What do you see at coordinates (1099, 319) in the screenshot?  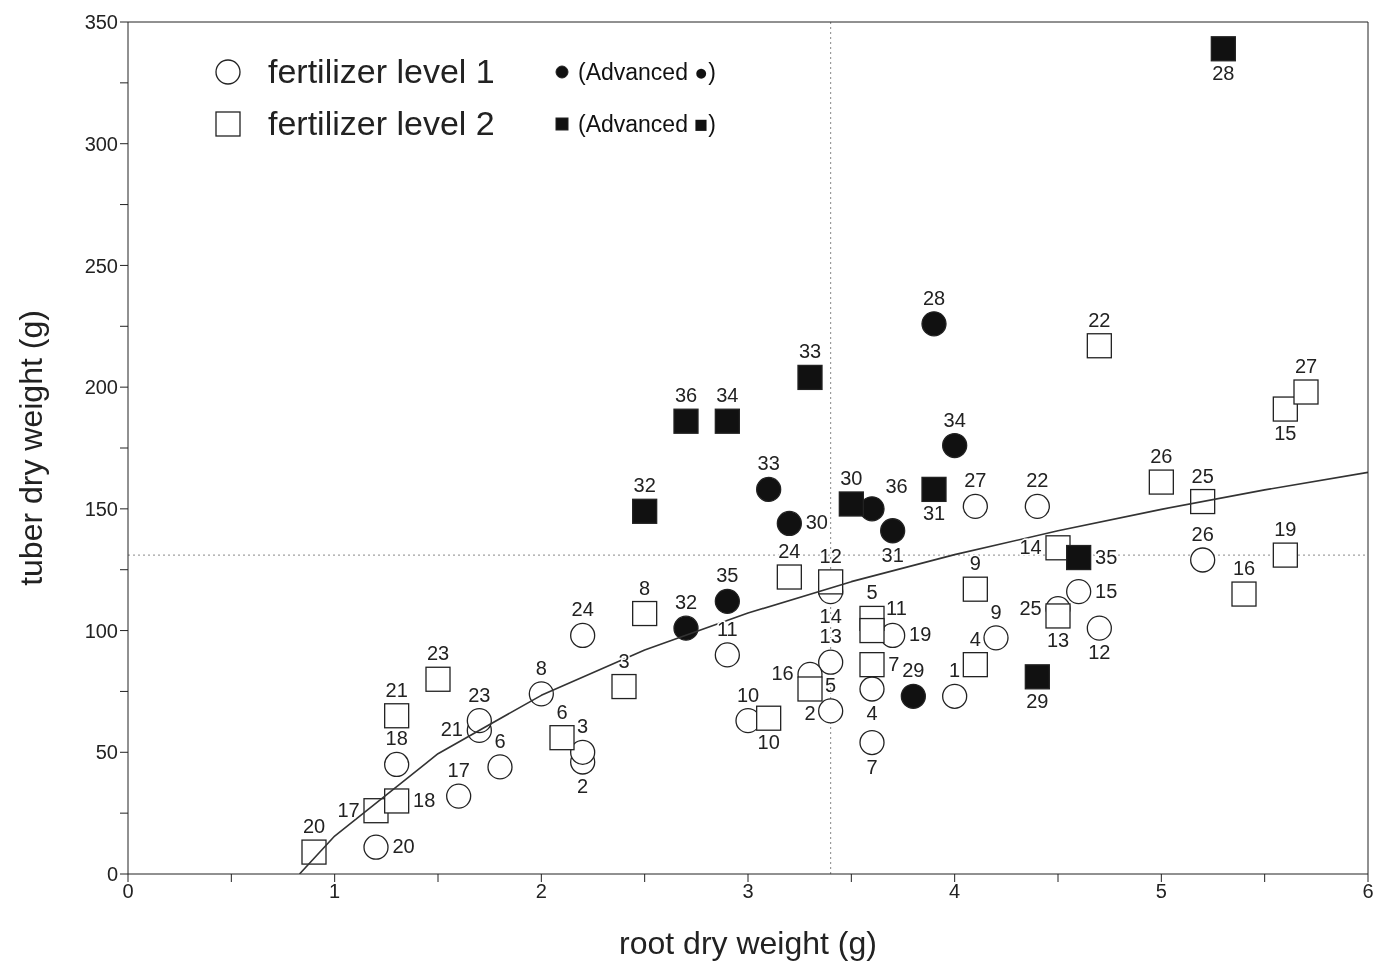 I see `annotation: 22` at bounding box center [1099, 319].